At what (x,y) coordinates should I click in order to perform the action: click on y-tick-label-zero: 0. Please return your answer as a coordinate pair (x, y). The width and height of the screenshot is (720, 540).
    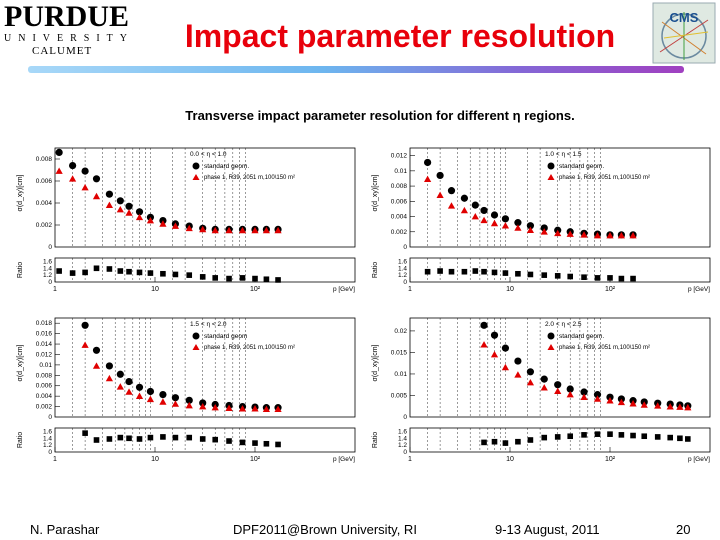
    Looking at the image, I should click on (405, 247).